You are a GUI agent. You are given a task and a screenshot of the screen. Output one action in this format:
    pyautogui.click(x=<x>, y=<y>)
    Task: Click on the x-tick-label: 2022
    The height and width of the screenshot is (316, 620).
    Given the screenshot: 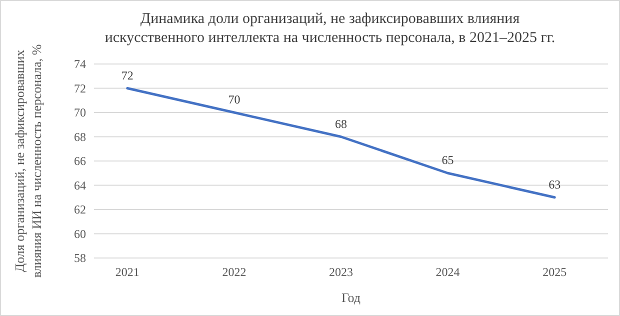 What is the action you would take?
    pyautogui.click(x=234, y=272)
    